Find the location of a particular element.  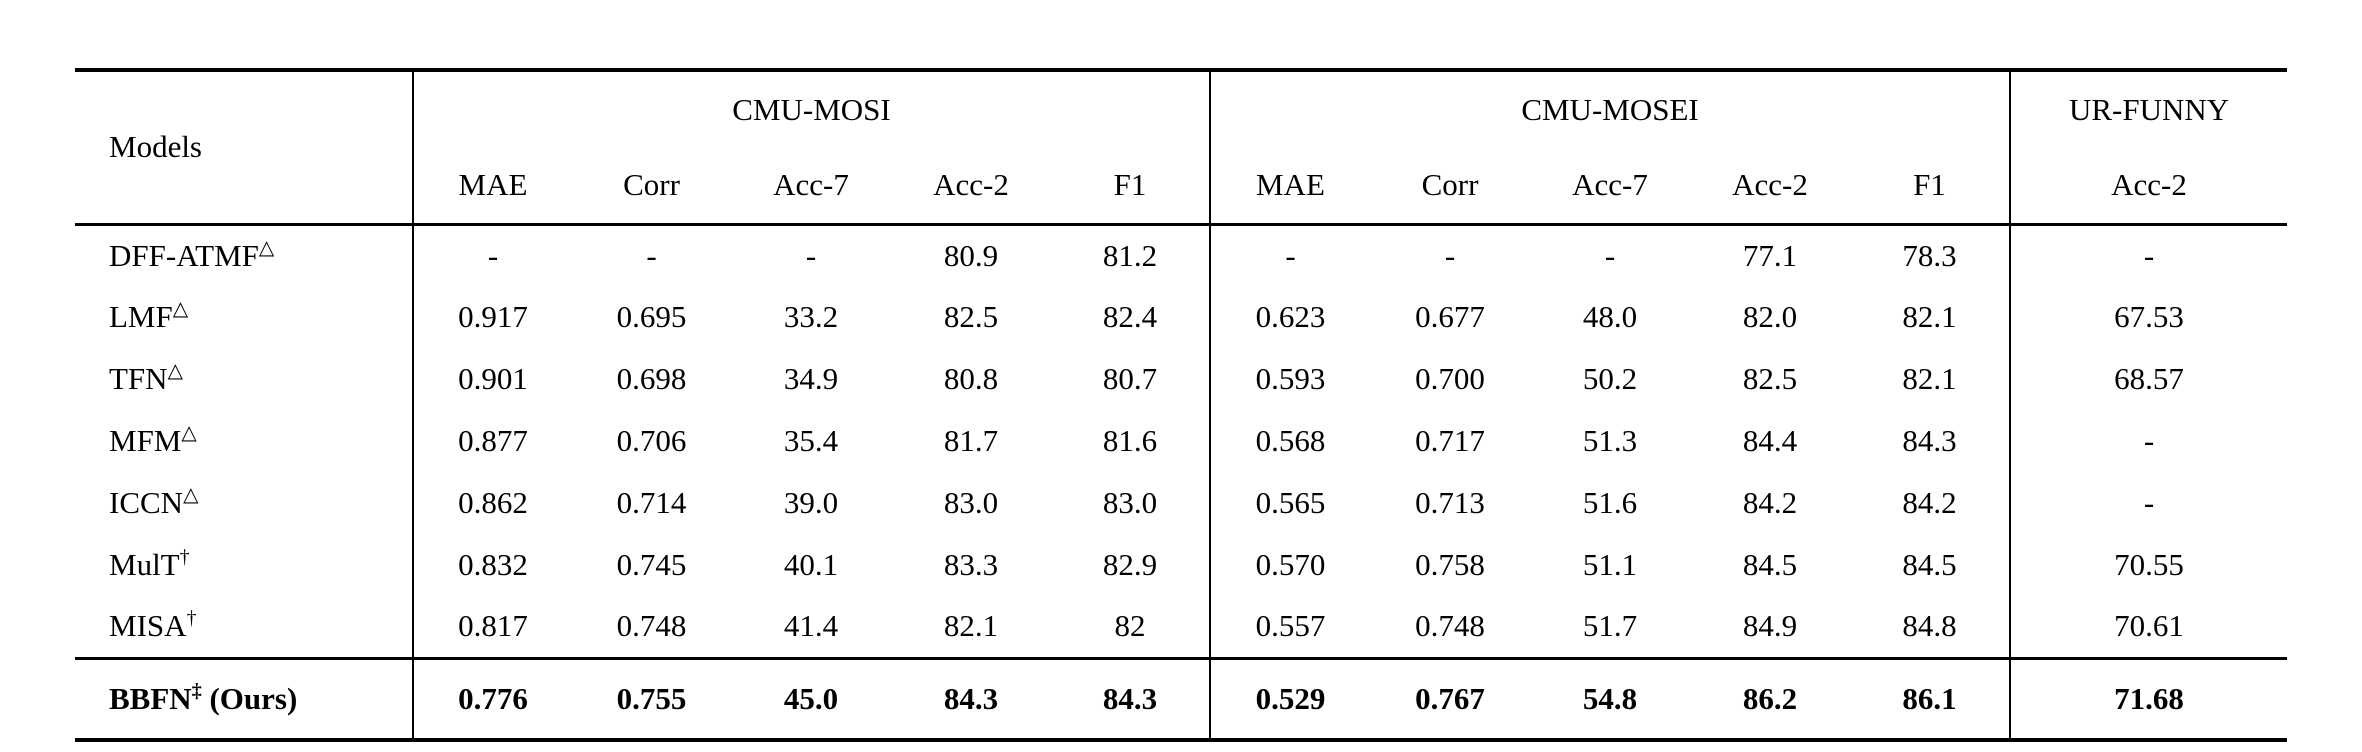

model-cell: DFF-ATMF△ is located at coordinates (244, 255).